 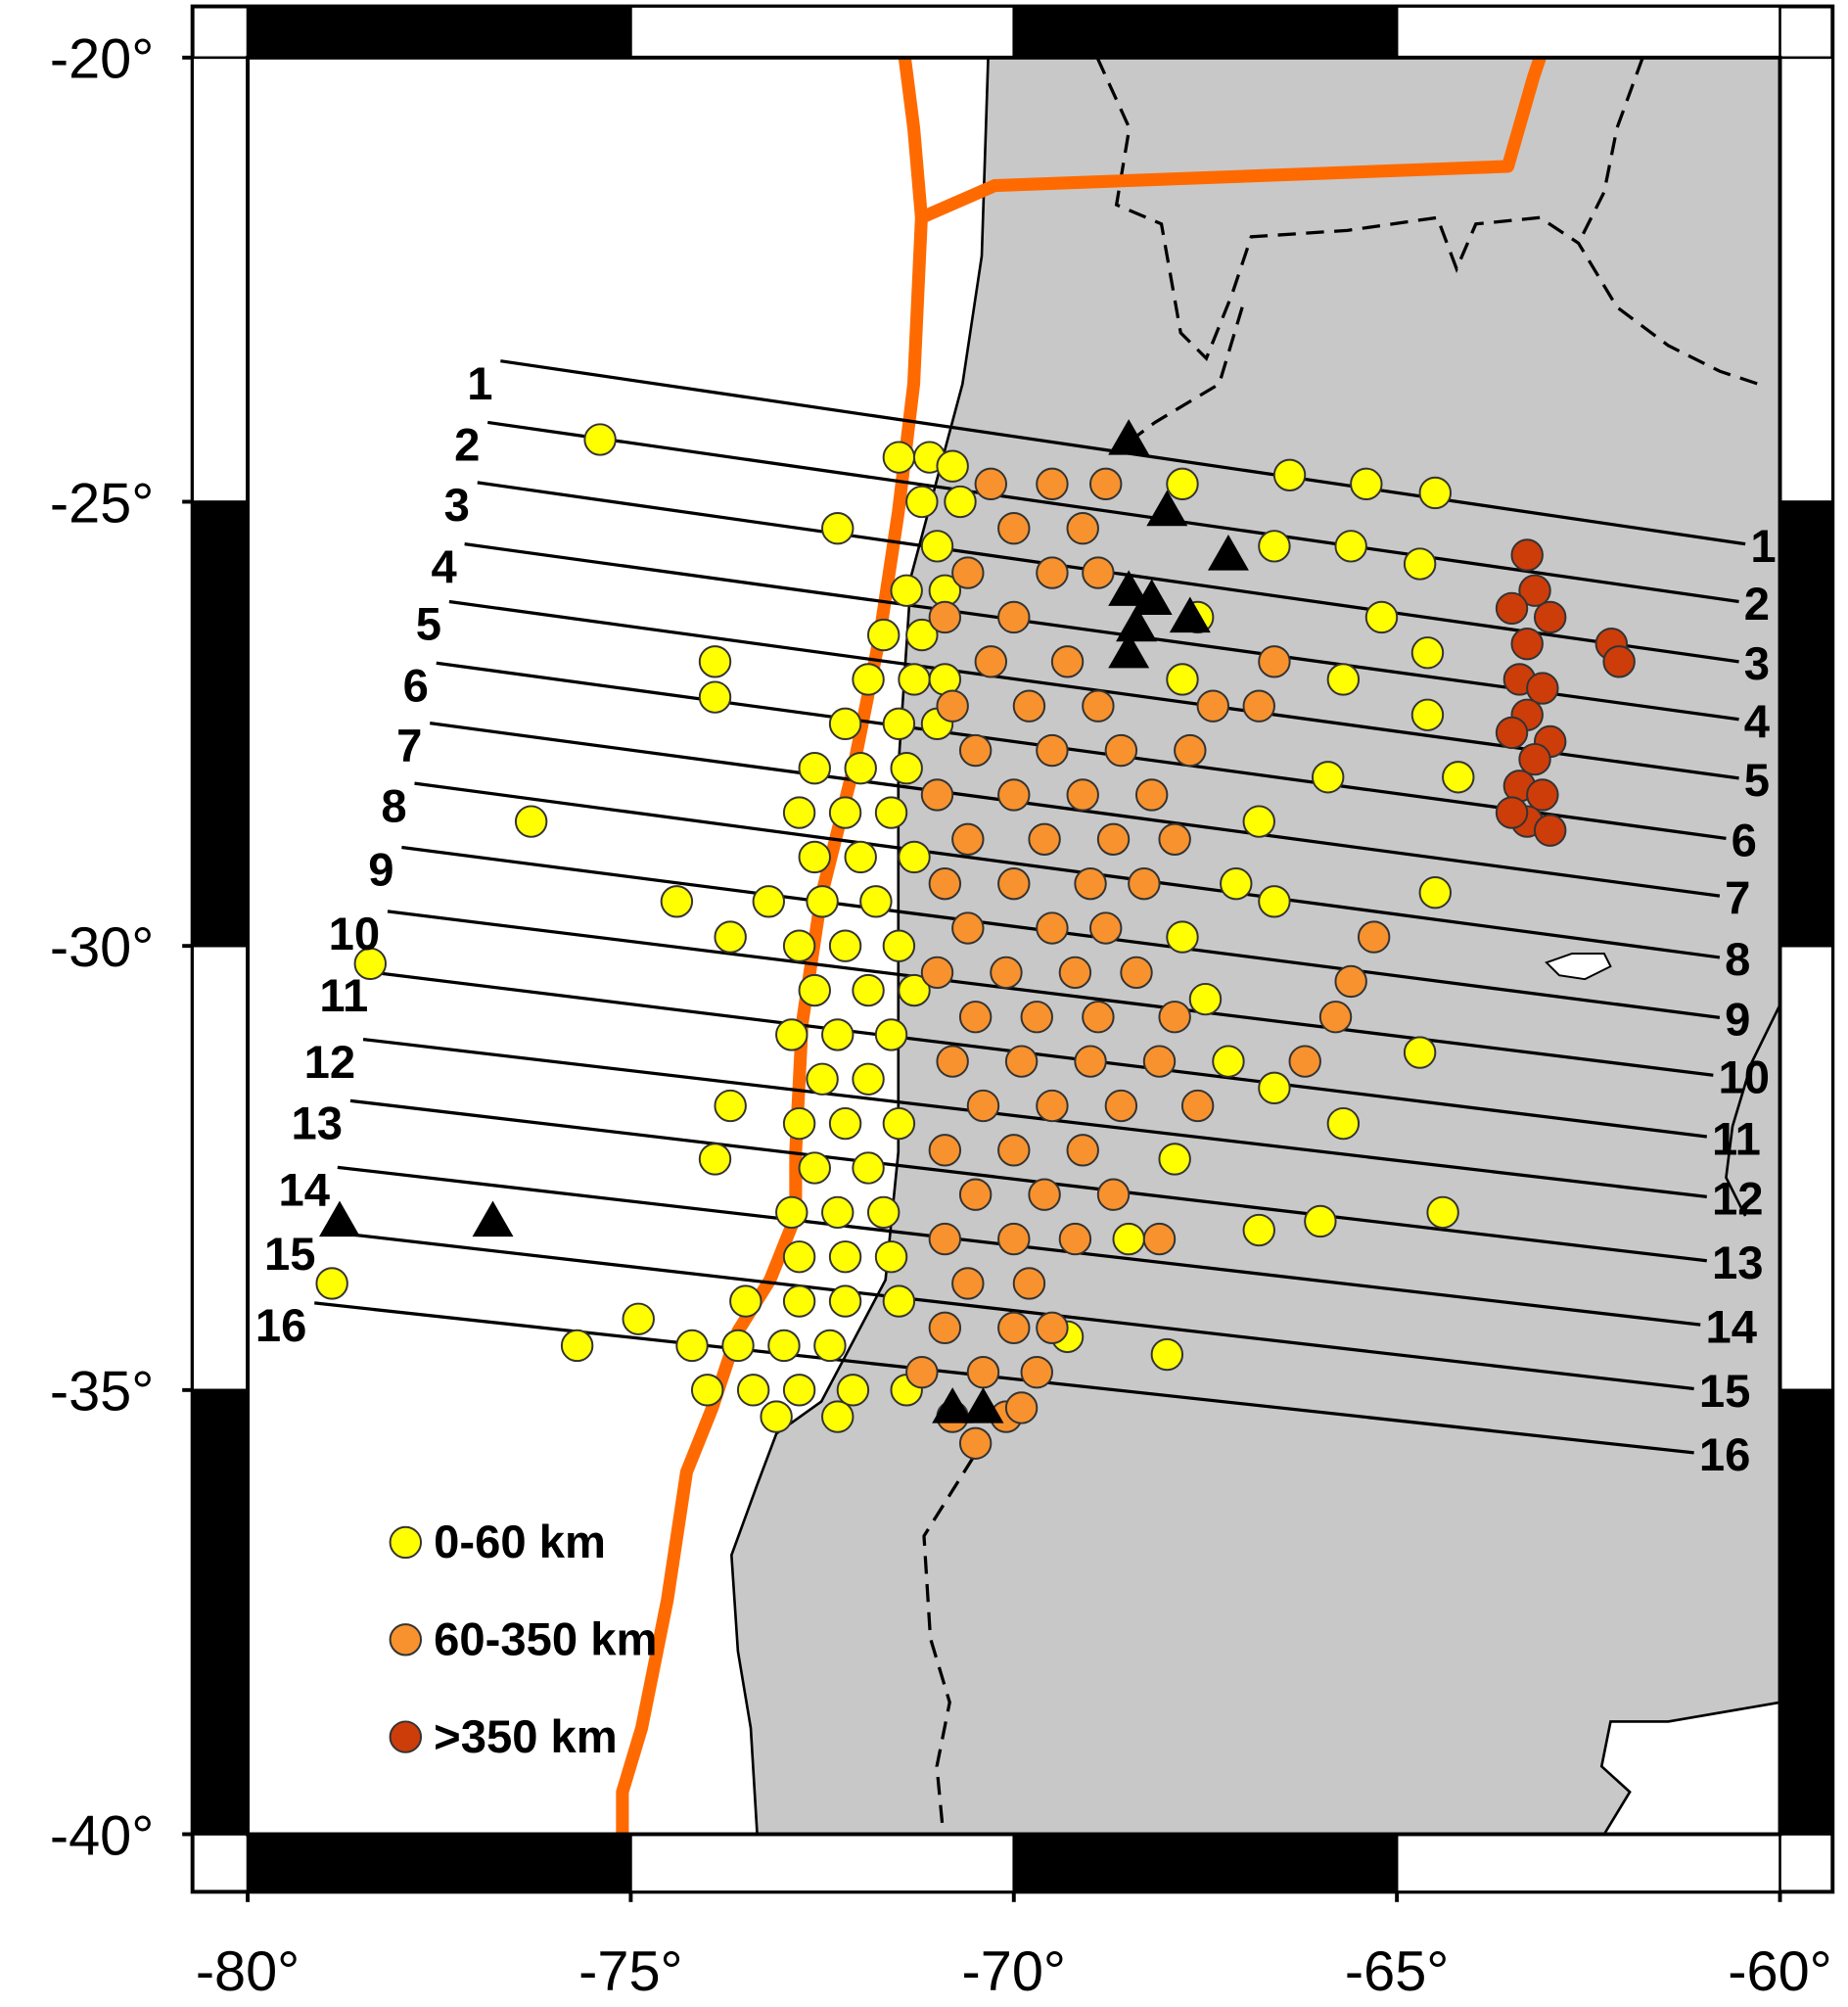 What do you see at coordinates (1757, 721) in the screenshot?
I see `profile-label: 4` at bounding box center [1757, 721].